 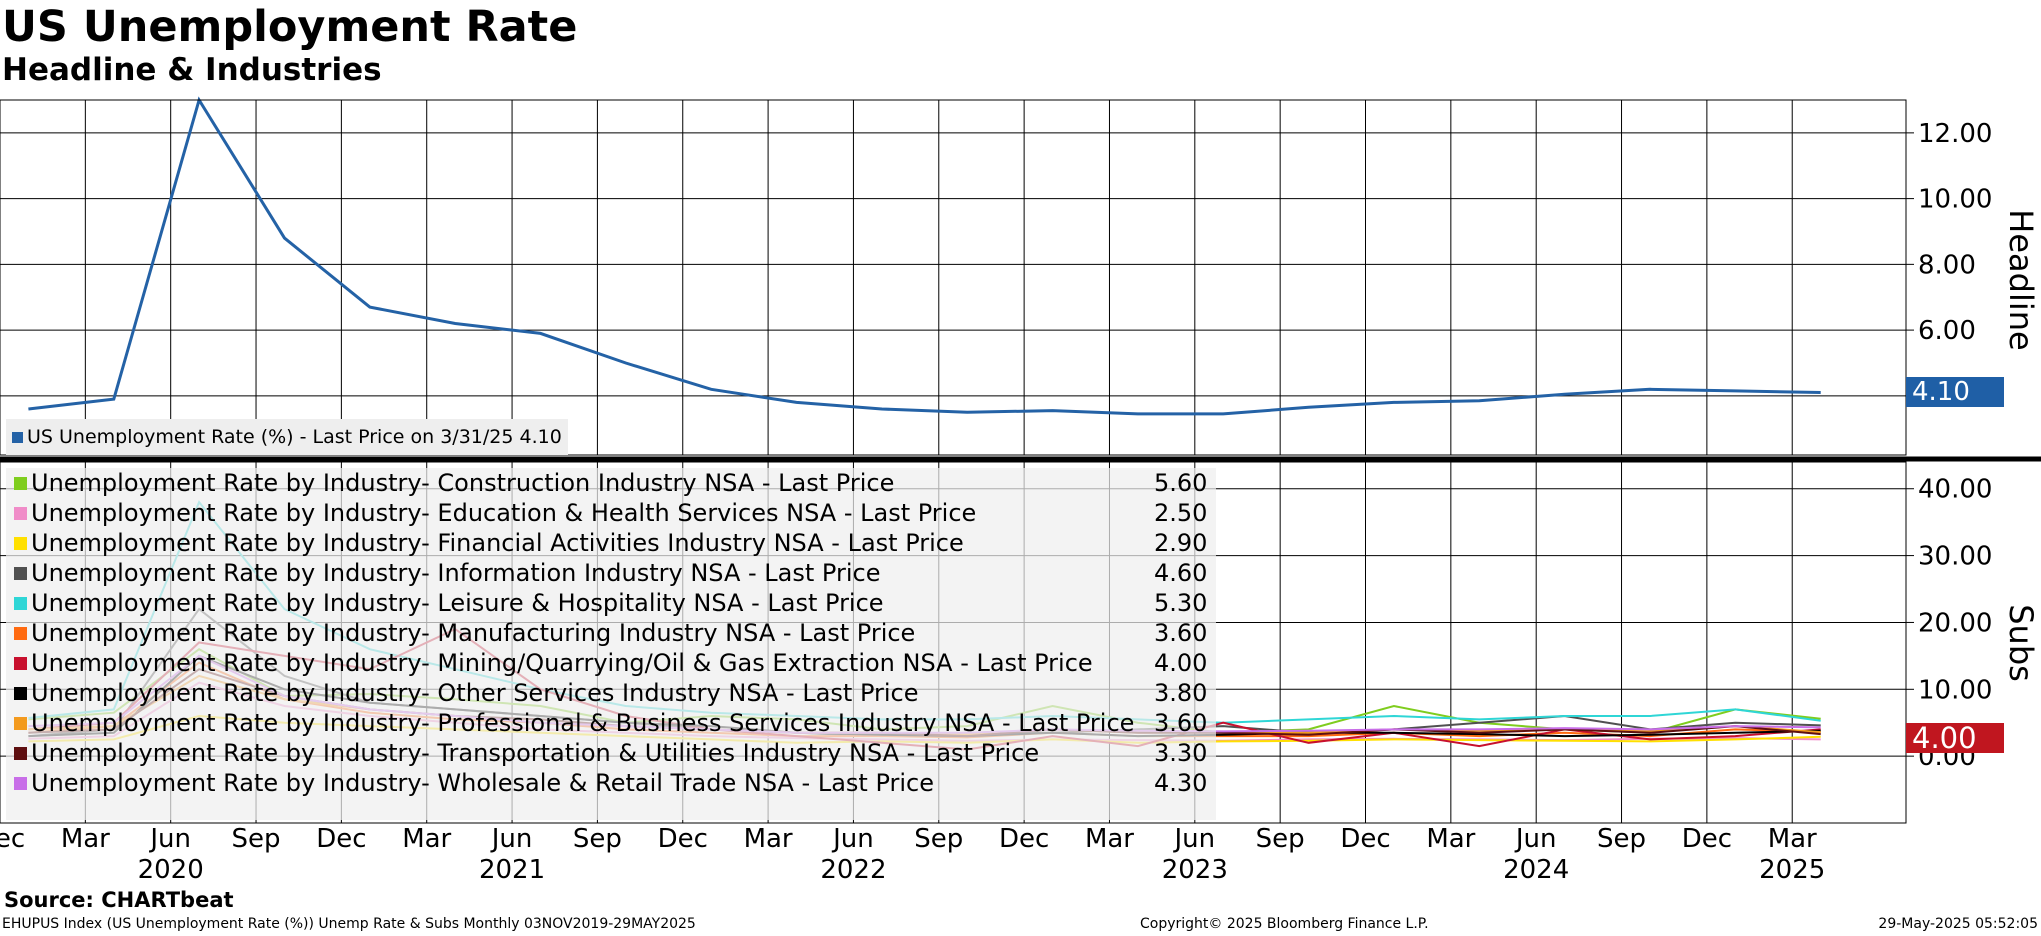 What do you see at coordinates (512, 870) in the screenshot?
I see `x-year-label: 2021` at bounding box center [512, 870].